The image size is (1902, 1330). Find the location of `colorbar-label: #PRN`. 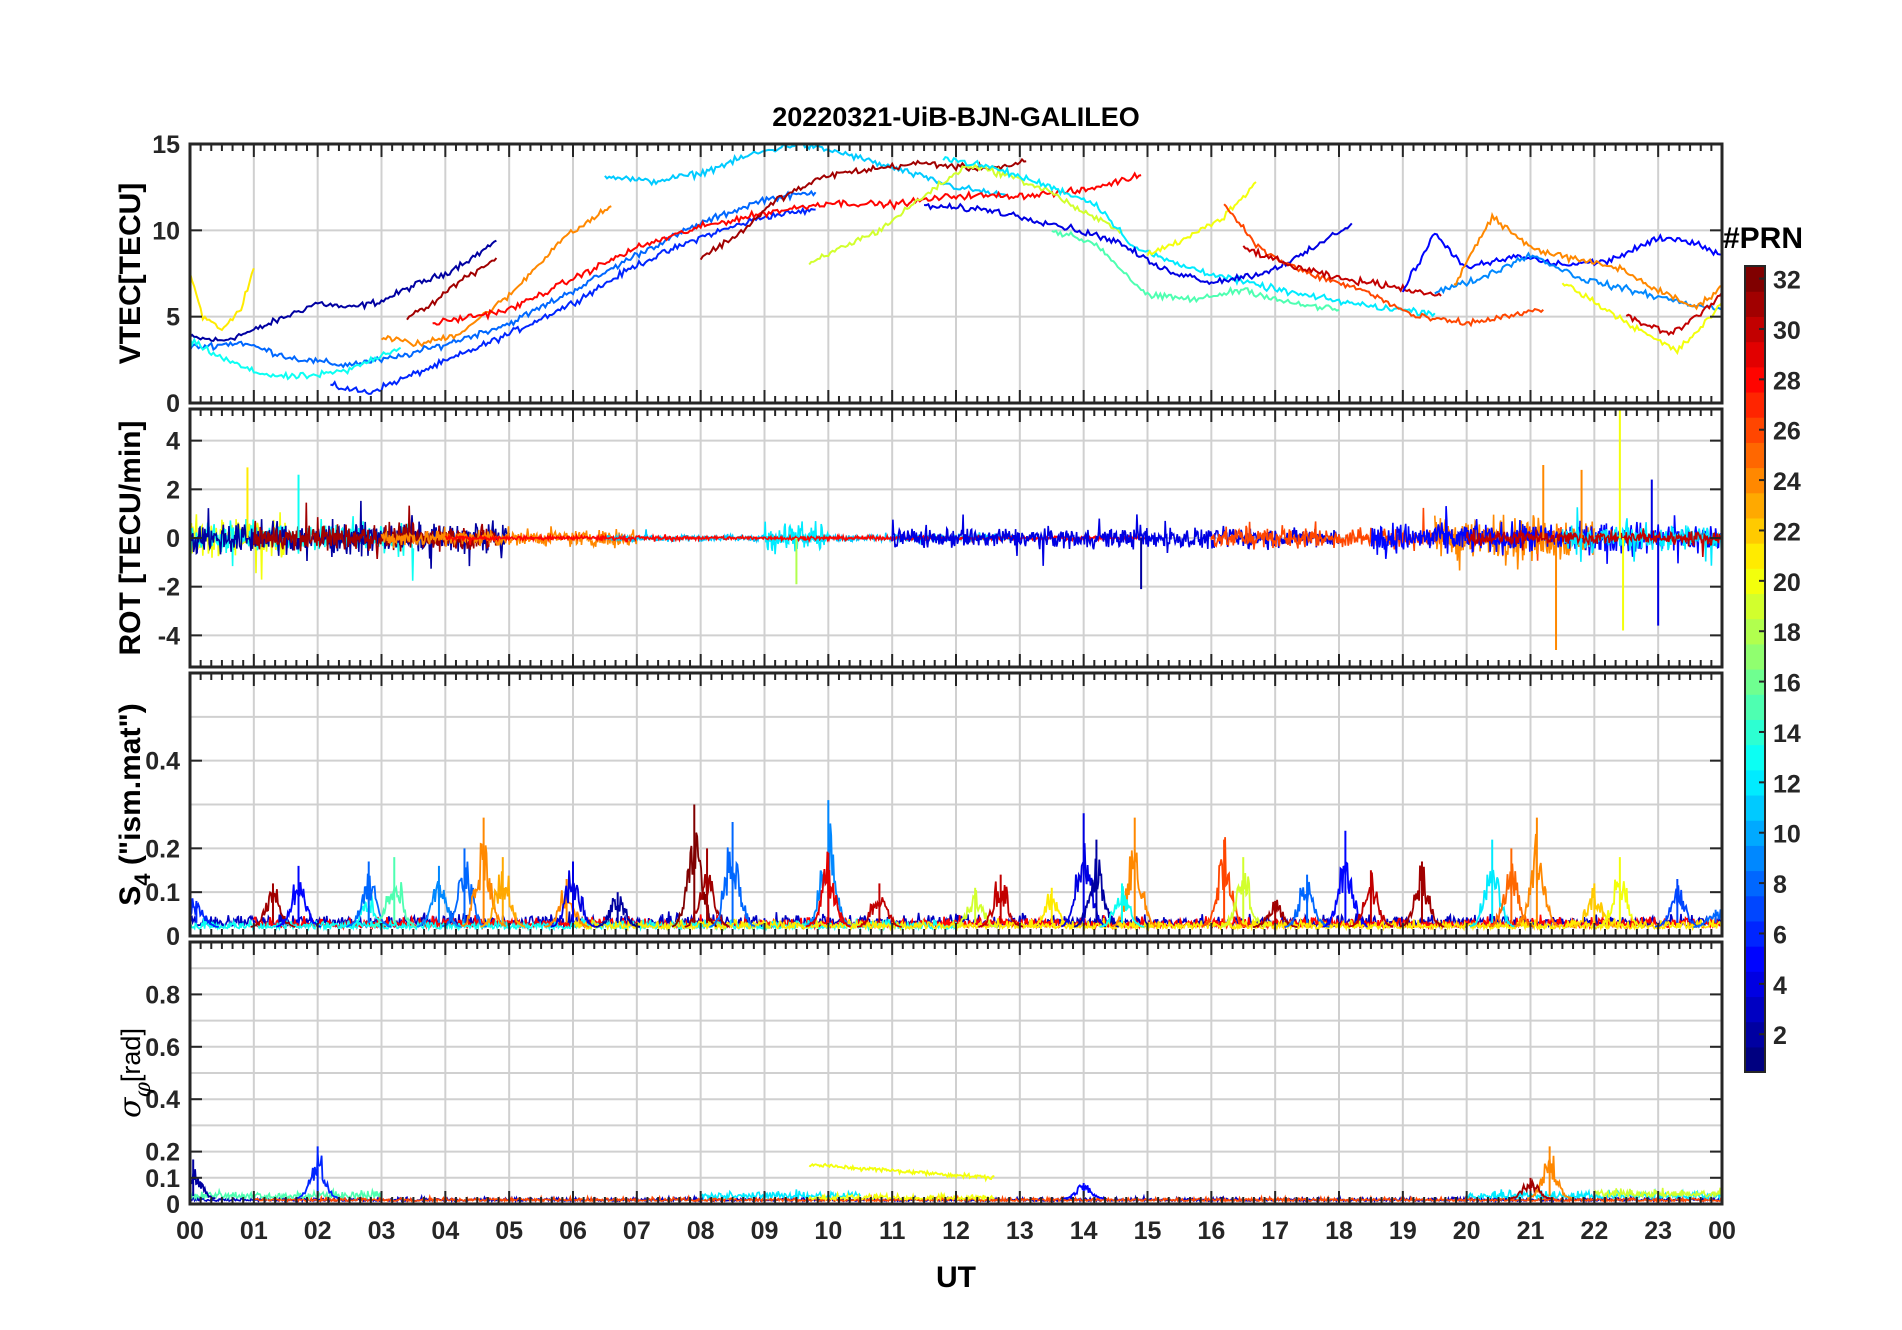

colorbar-label: #PRN is located at coordinates (1763, 238).